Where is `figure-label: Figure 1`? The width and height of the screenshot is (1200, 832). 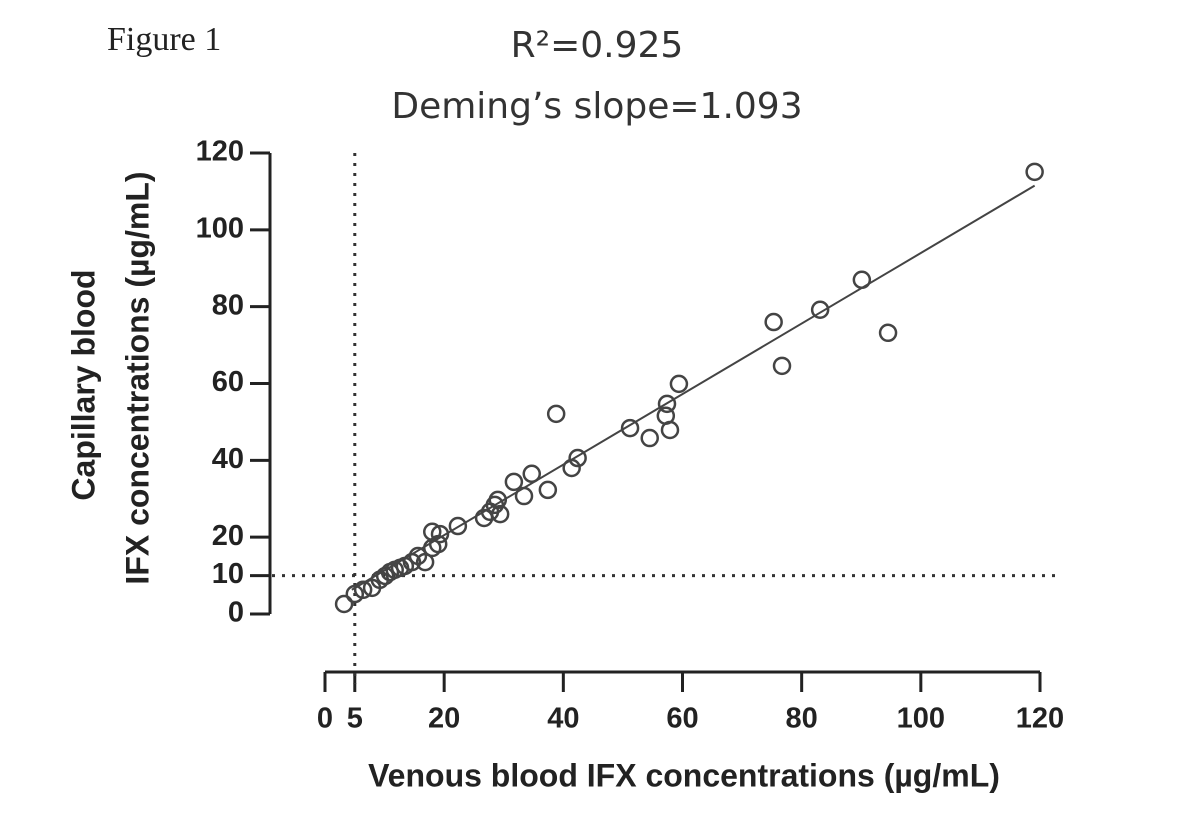 figure-label: Figure 1 is located at coordinates (164, 39).